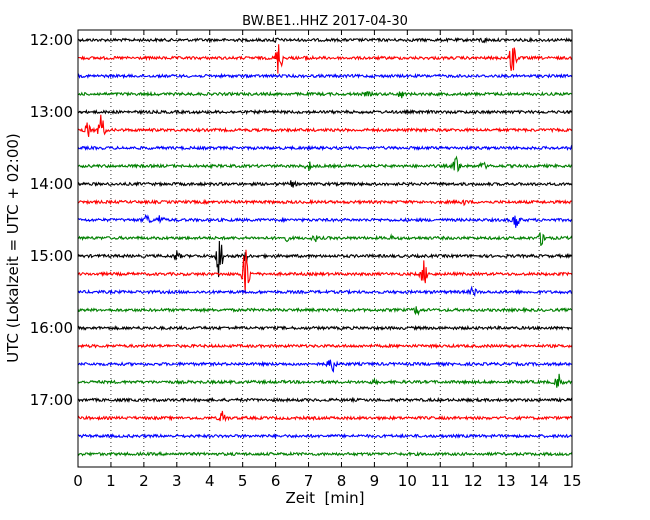  What do you see at coordinates (506, 481) in the screenshot?
I see `x-tick-label: 13` at bounding box center [506, 481].